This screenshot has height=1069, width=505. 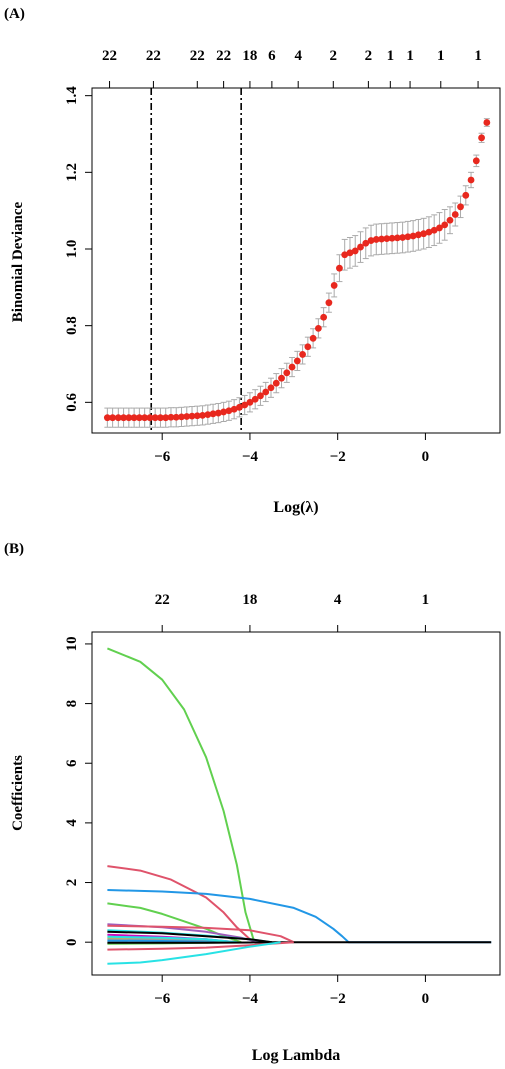 I want to click on y-tick-label: 0, so click(x=72, y=942).